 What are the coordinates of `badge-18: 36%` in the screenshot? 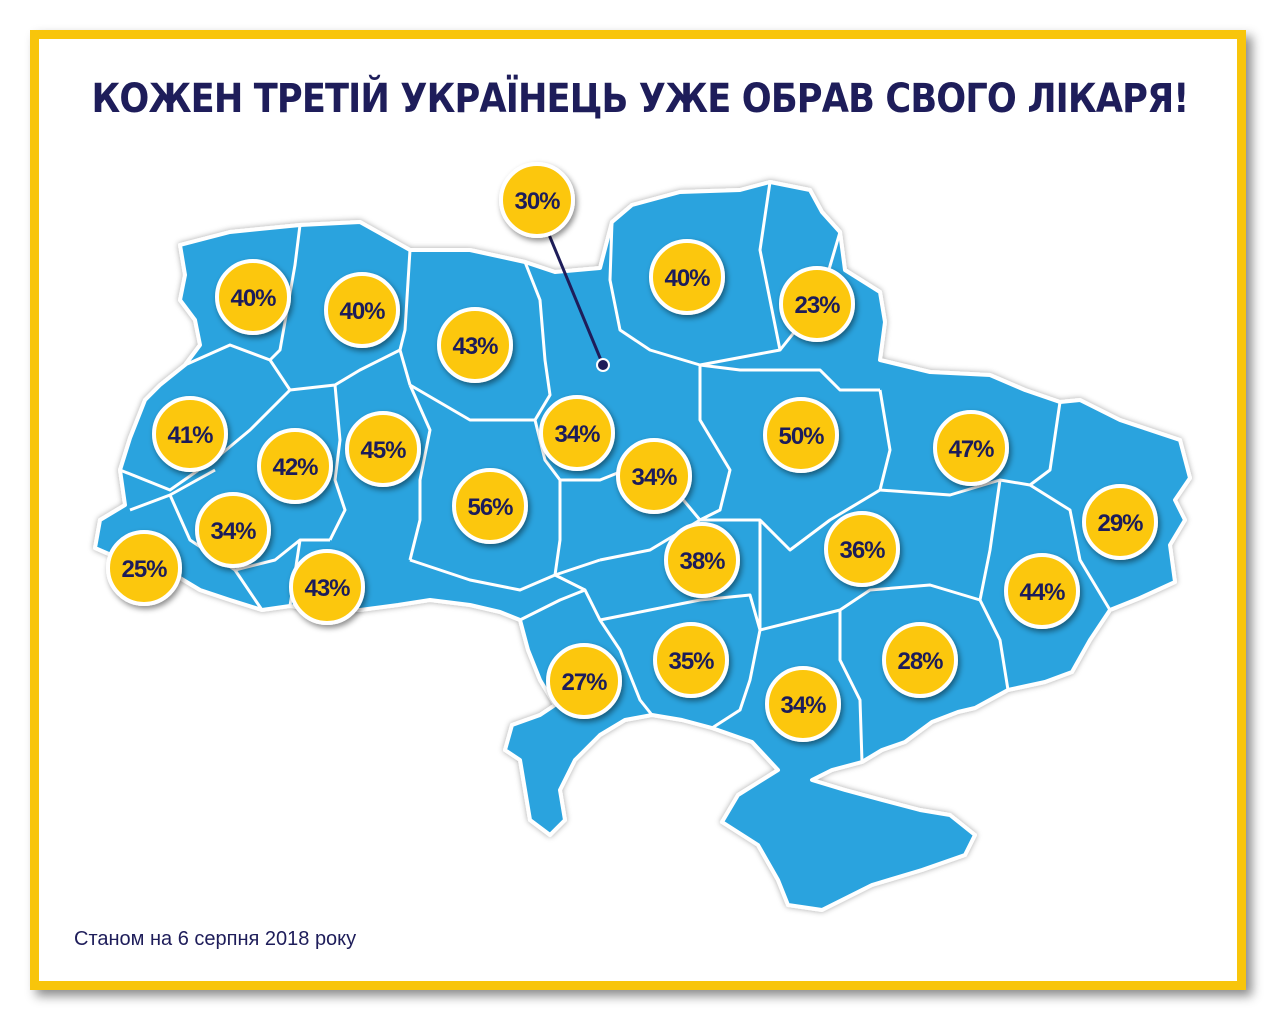 It's located at (862, 549).